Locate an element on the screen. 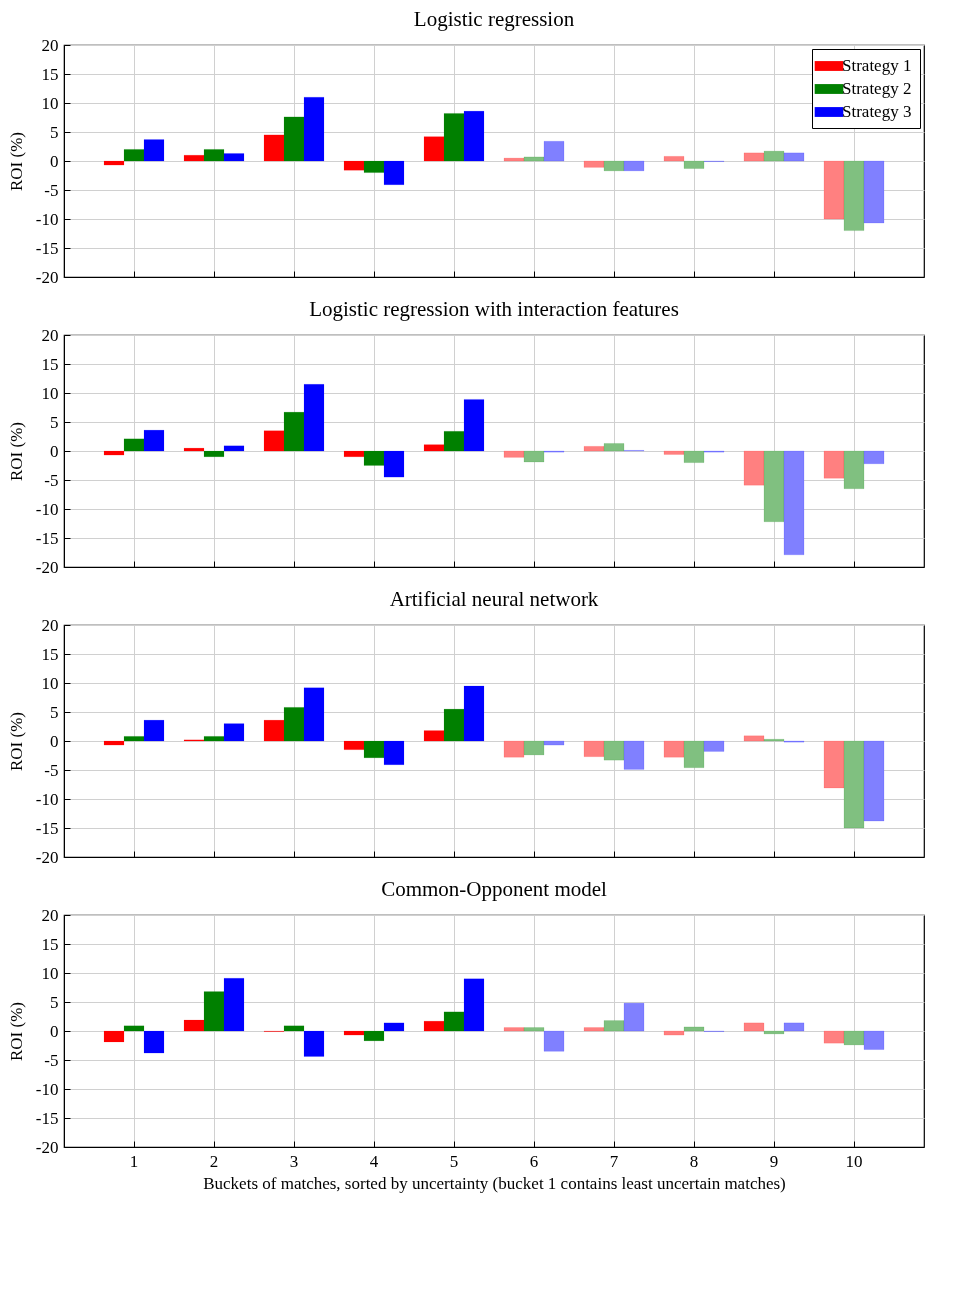  chart-title: Common-Opponent model is located at coordinates (494, 889).